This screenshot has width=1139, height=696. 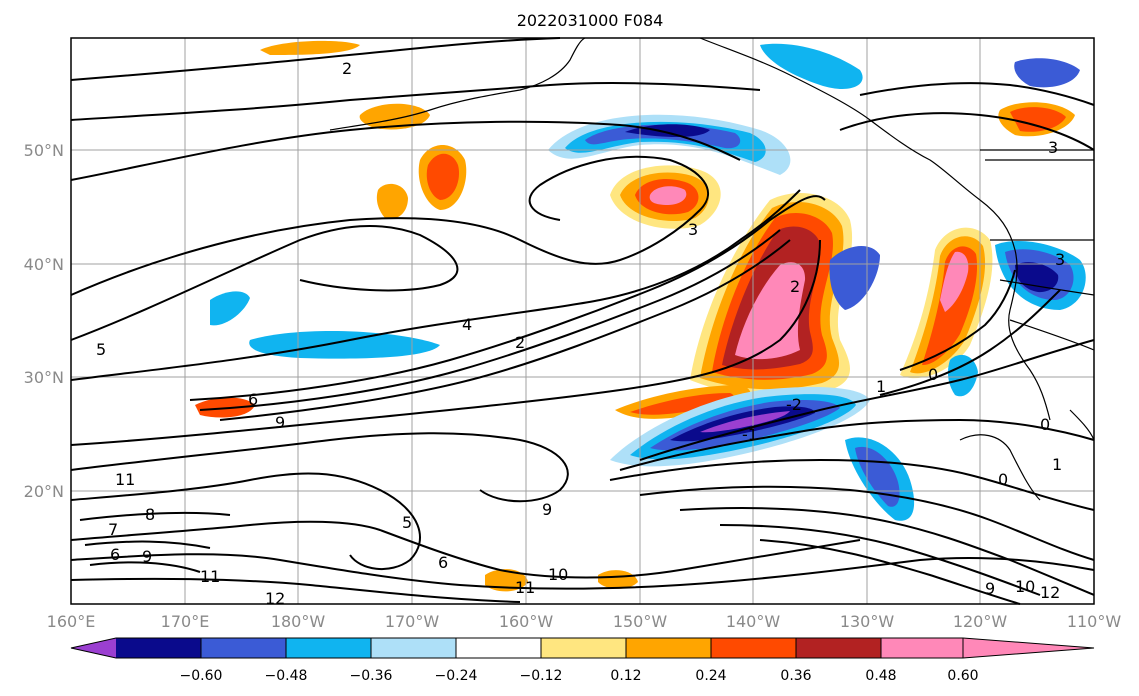 What do you see at coordinates (371, 676) in the screenshot?
I see `colorbar-label: −0.36` at bounding box center [371, 676].